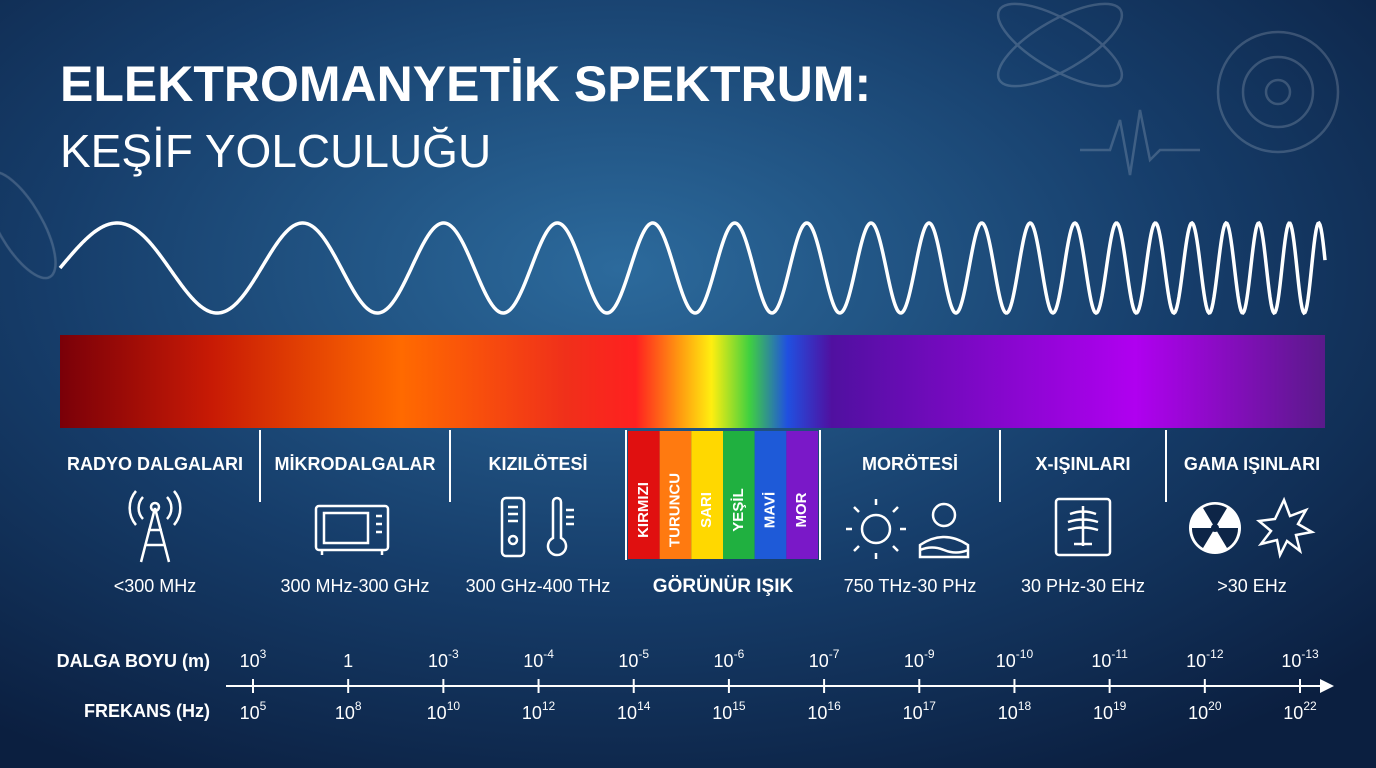 The image size is (1376, 768). Describe the element at coordinates (1310, 654) in the screenshot. I see `tick-exp: -13` at that location.